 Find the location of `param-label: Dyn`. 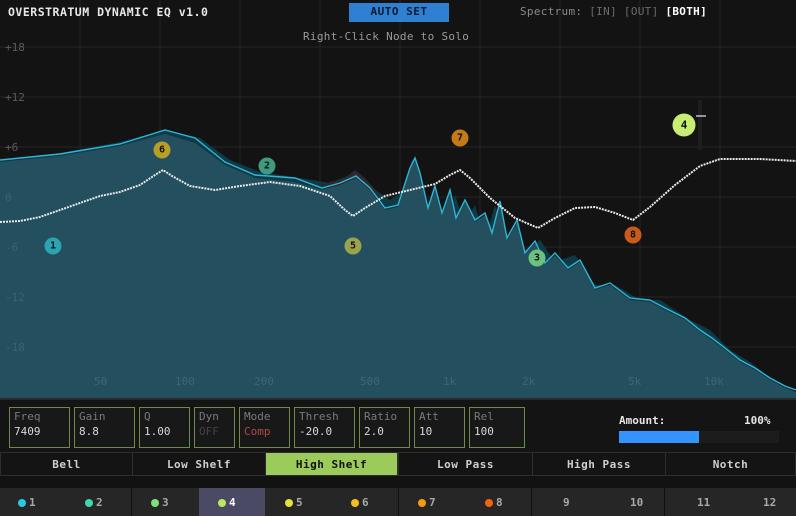

param-label: Dyn is located at coordinates (209, 416).